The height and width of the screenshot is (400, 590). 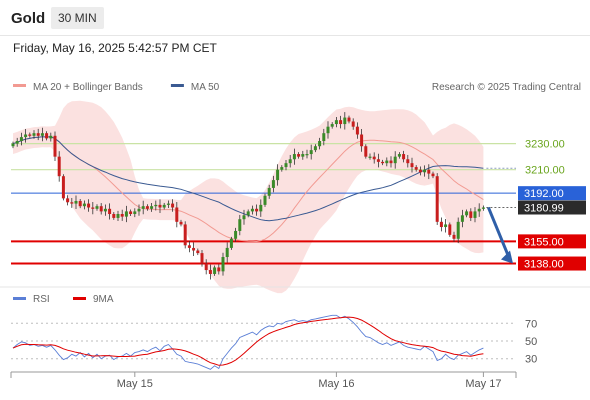 I want to click on chart-legend: MA 20 + Bollinger Bands MA 50, so click(x=116, y=87).